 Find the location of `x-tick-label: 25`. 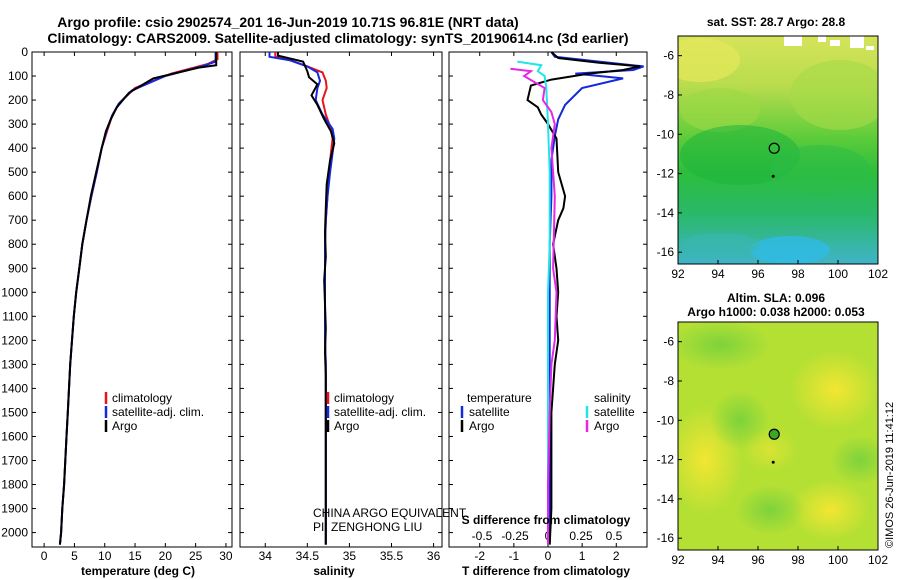

x-tick-label: 25 is located at coordinates (196, 556).